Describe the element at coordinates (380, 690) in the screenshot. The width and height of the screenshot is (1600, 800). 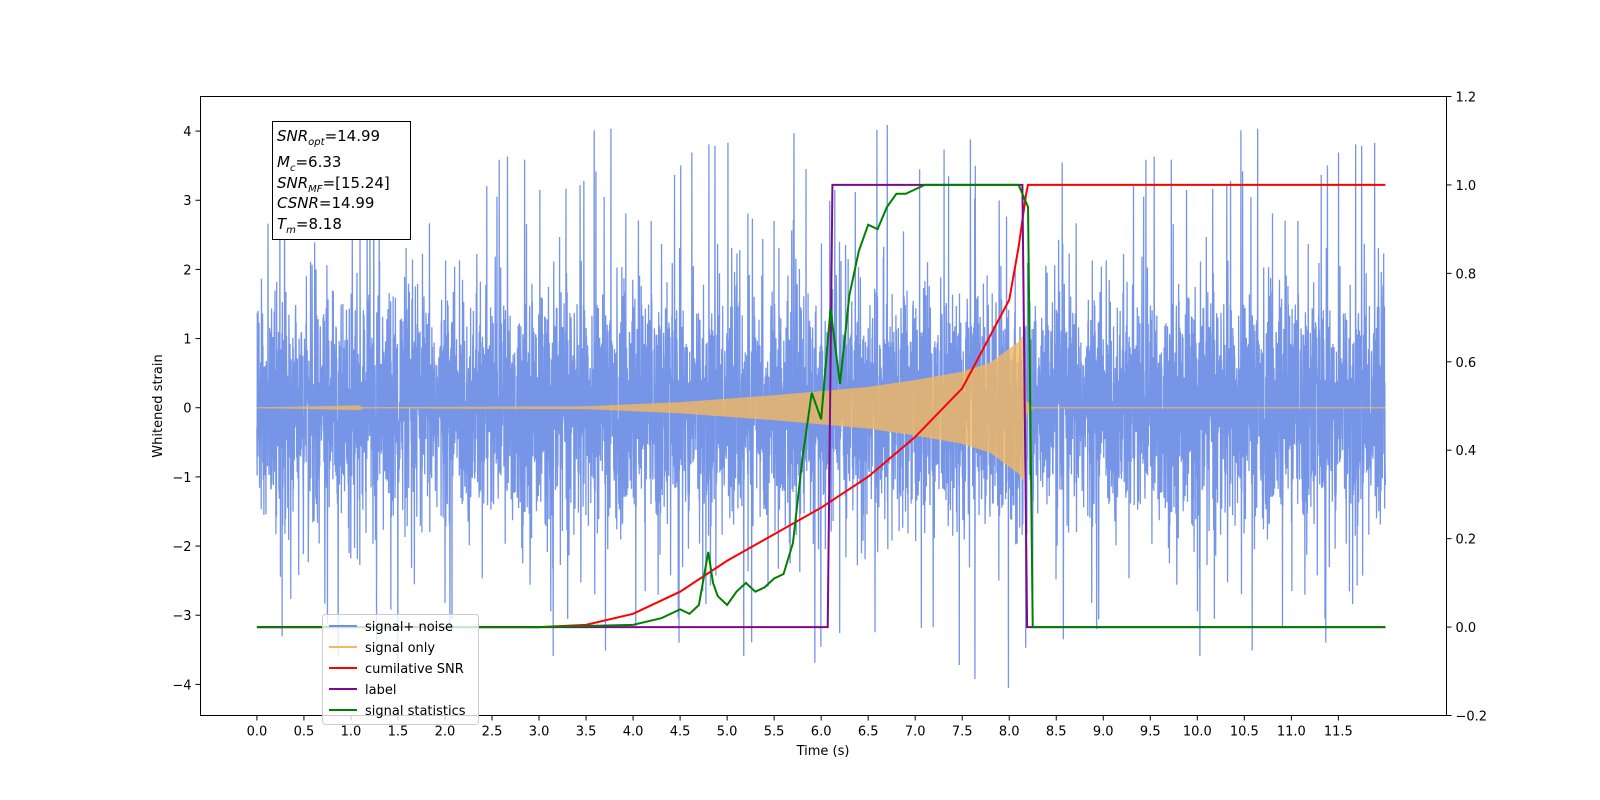
I see `legend-label: label` at that location.